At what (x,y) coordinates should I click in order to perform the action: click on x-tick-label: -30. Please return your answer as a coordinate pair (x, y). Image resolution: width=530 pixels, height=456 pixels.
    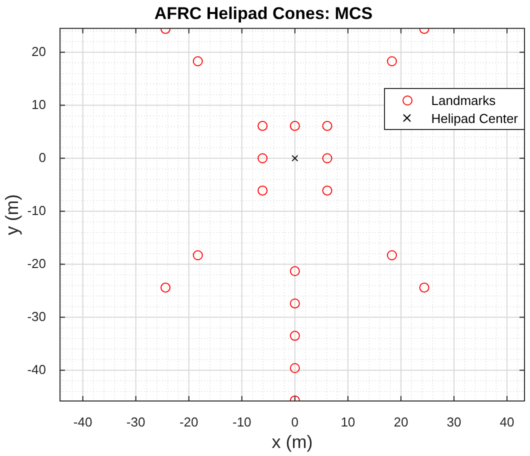
    Looking at the image, I should click on (136, 422).